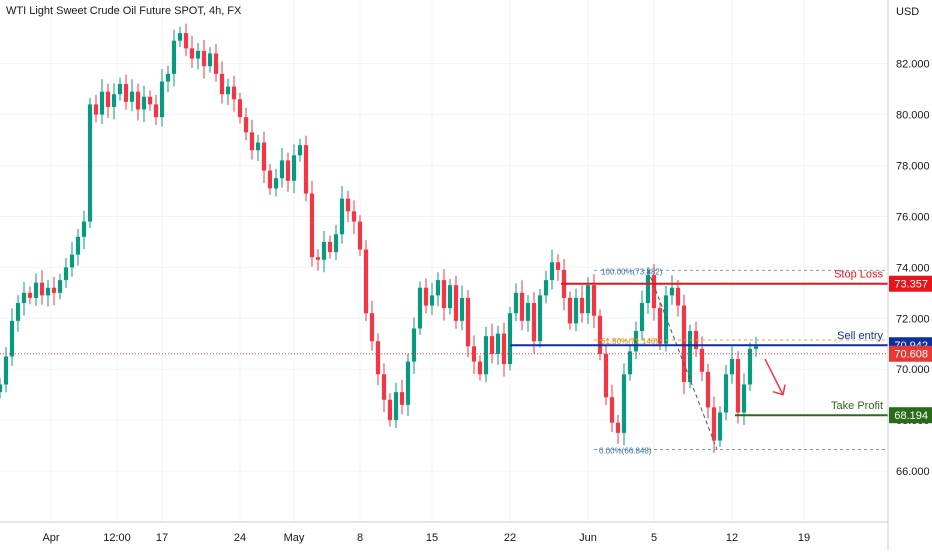 The image size is (932, 555). What do you see at coordinates (857, 406) in the screenshot?
I see `take-profit-label: Take Profit` at bounding box center [857, 406].